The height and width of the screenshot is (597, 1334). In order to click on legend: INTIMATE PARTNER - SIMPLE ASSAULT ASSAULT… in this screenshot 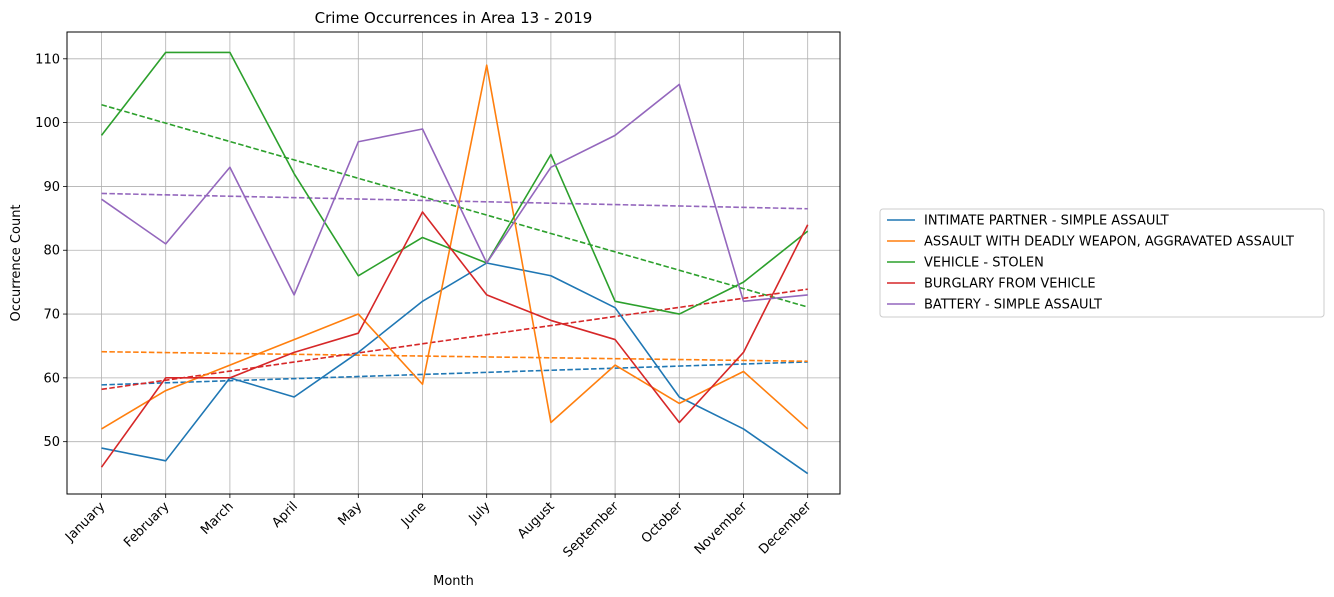, I will do `click(1102, 263)`.